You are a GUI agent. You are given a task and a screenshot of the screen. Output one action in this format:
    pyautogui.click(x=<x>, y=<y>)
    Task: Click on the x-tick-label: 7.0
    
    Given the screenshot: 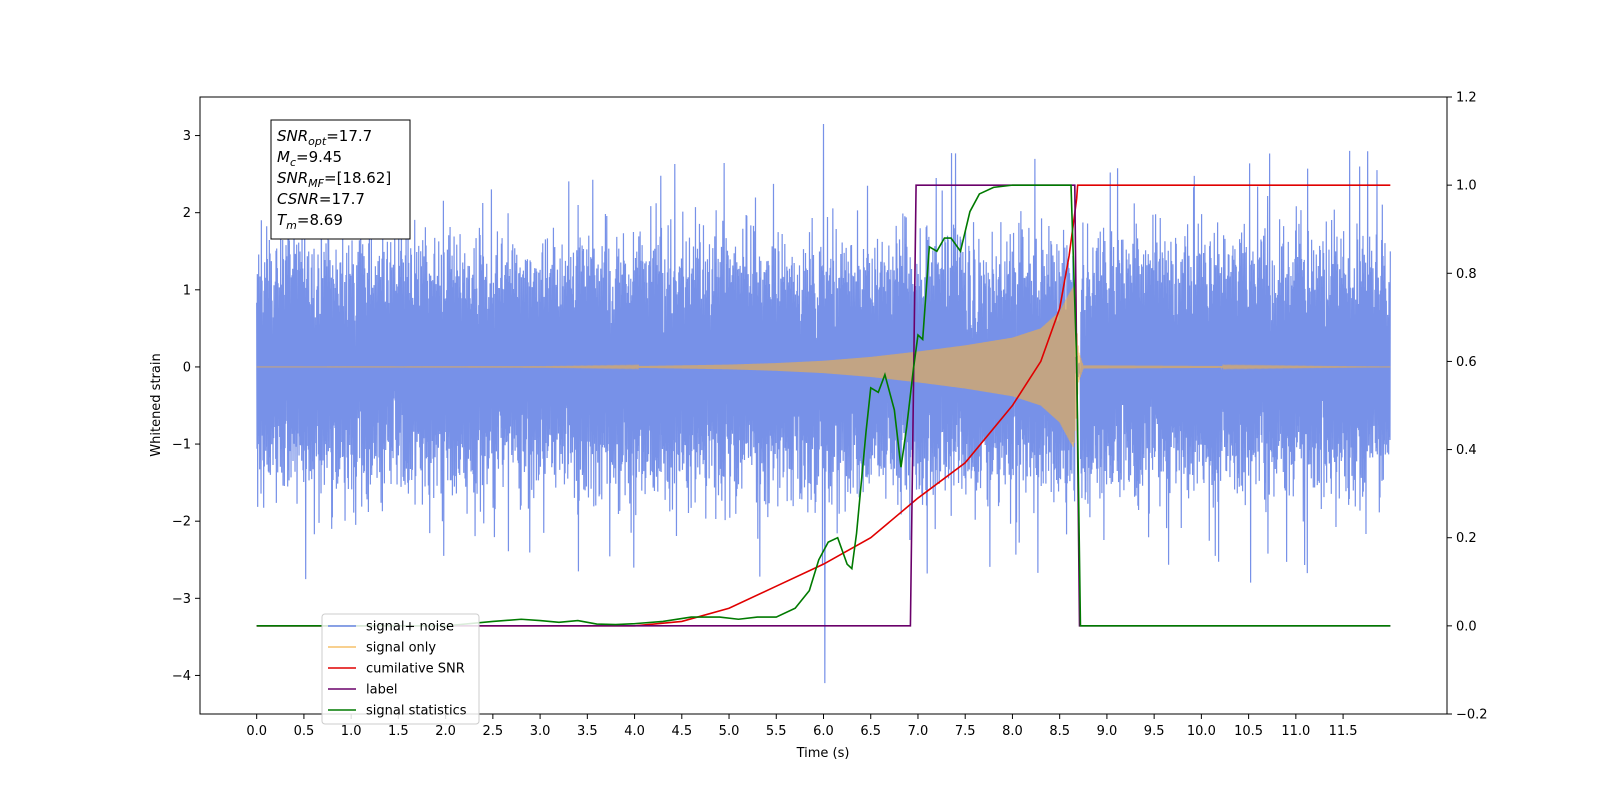 What is the action you would take?
    pyautogui.click(x=918, y=731)
    